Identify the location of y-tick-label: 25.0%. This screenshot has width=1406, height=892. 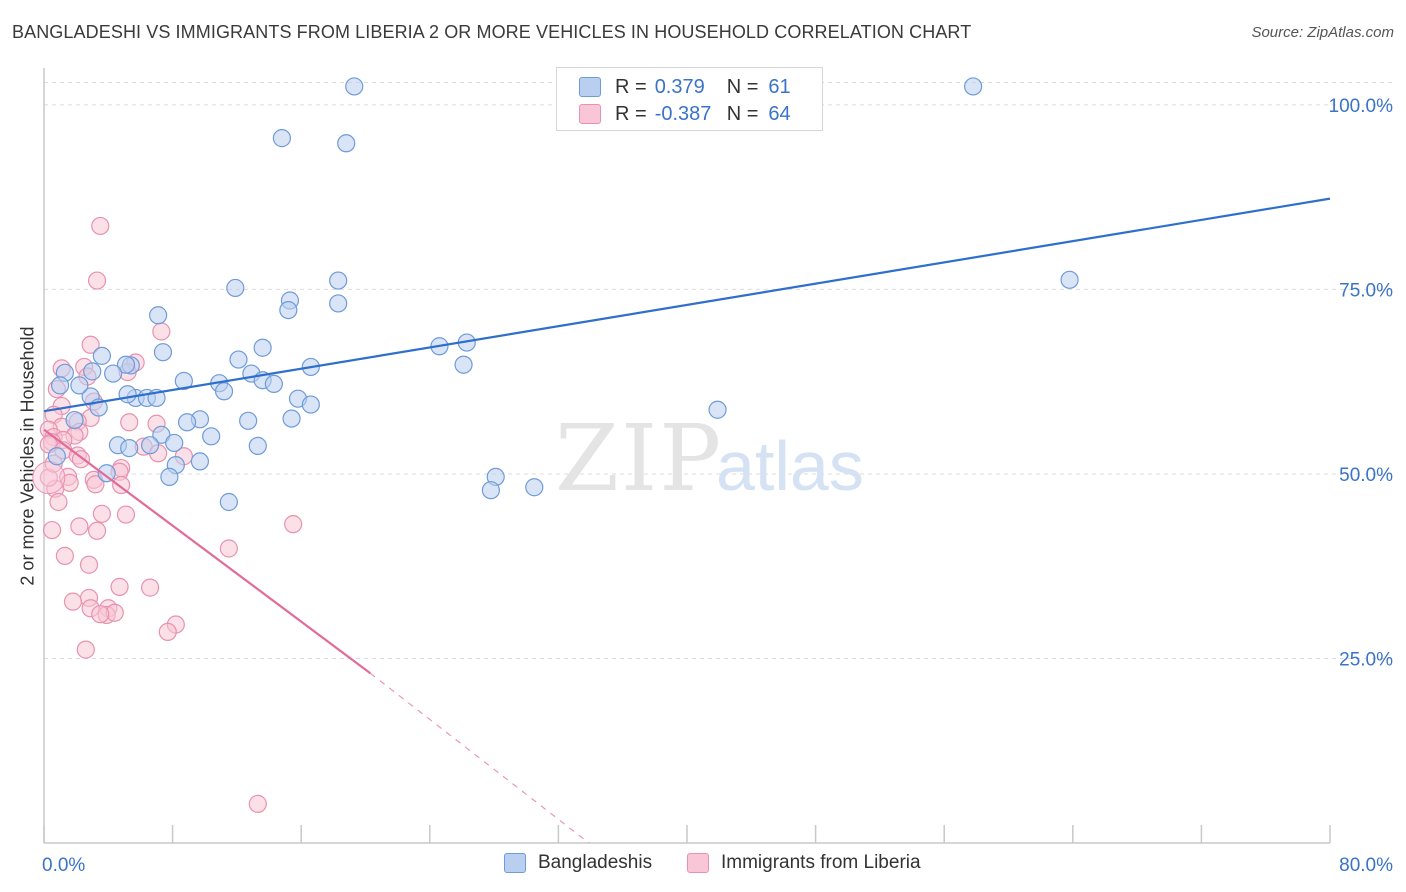
(1366, 659).